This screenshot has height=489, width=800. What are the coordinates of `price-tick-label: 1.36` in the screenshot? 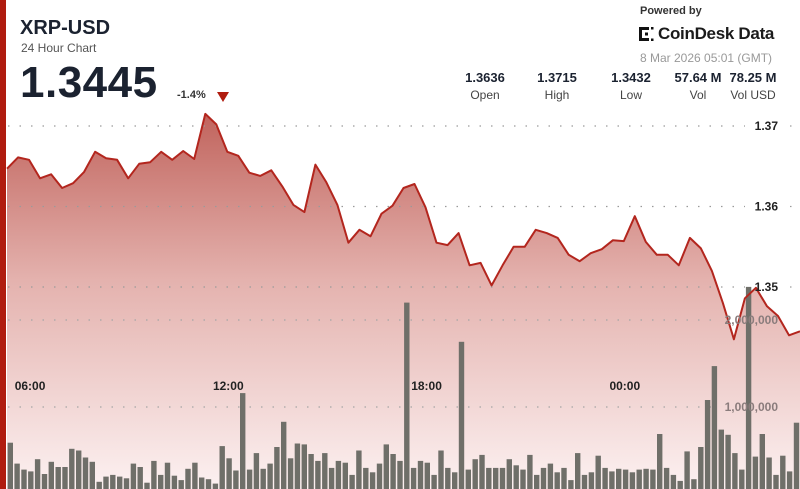 It's located at (767, 207).